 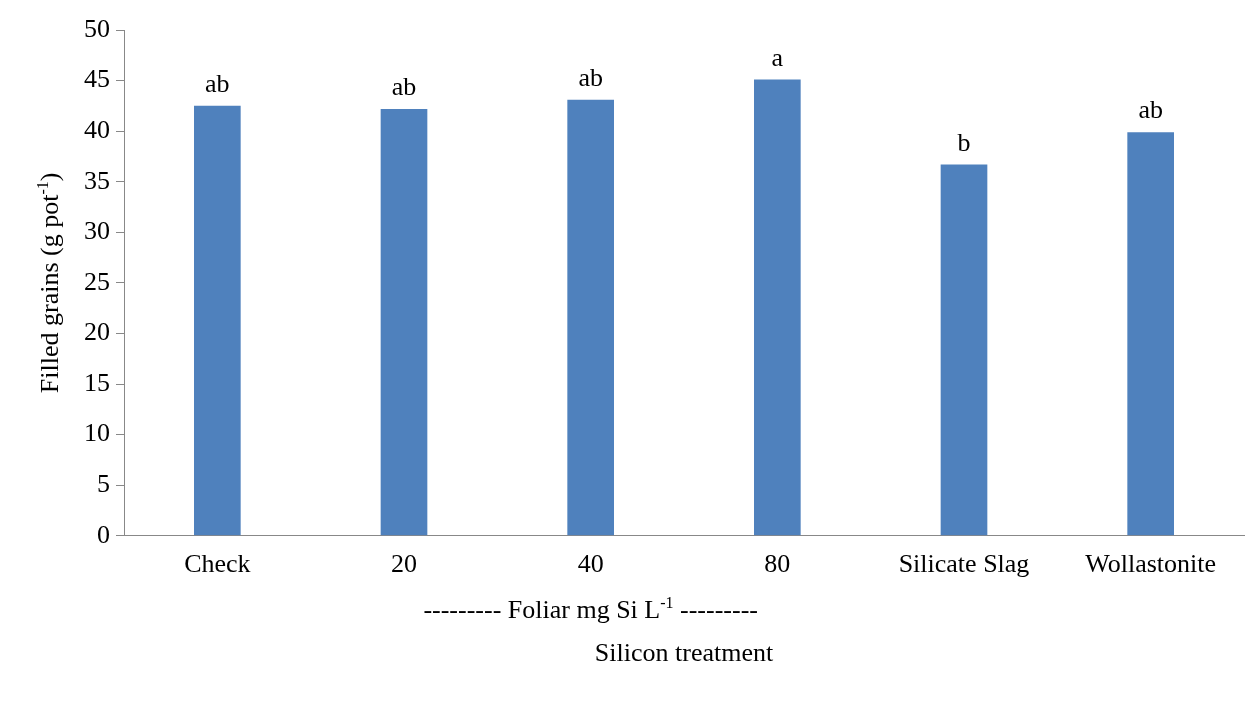 What do you see at coordinates (964, 142) in the screenshot?
I see `data-label: b` at bounding box center [964, 142].